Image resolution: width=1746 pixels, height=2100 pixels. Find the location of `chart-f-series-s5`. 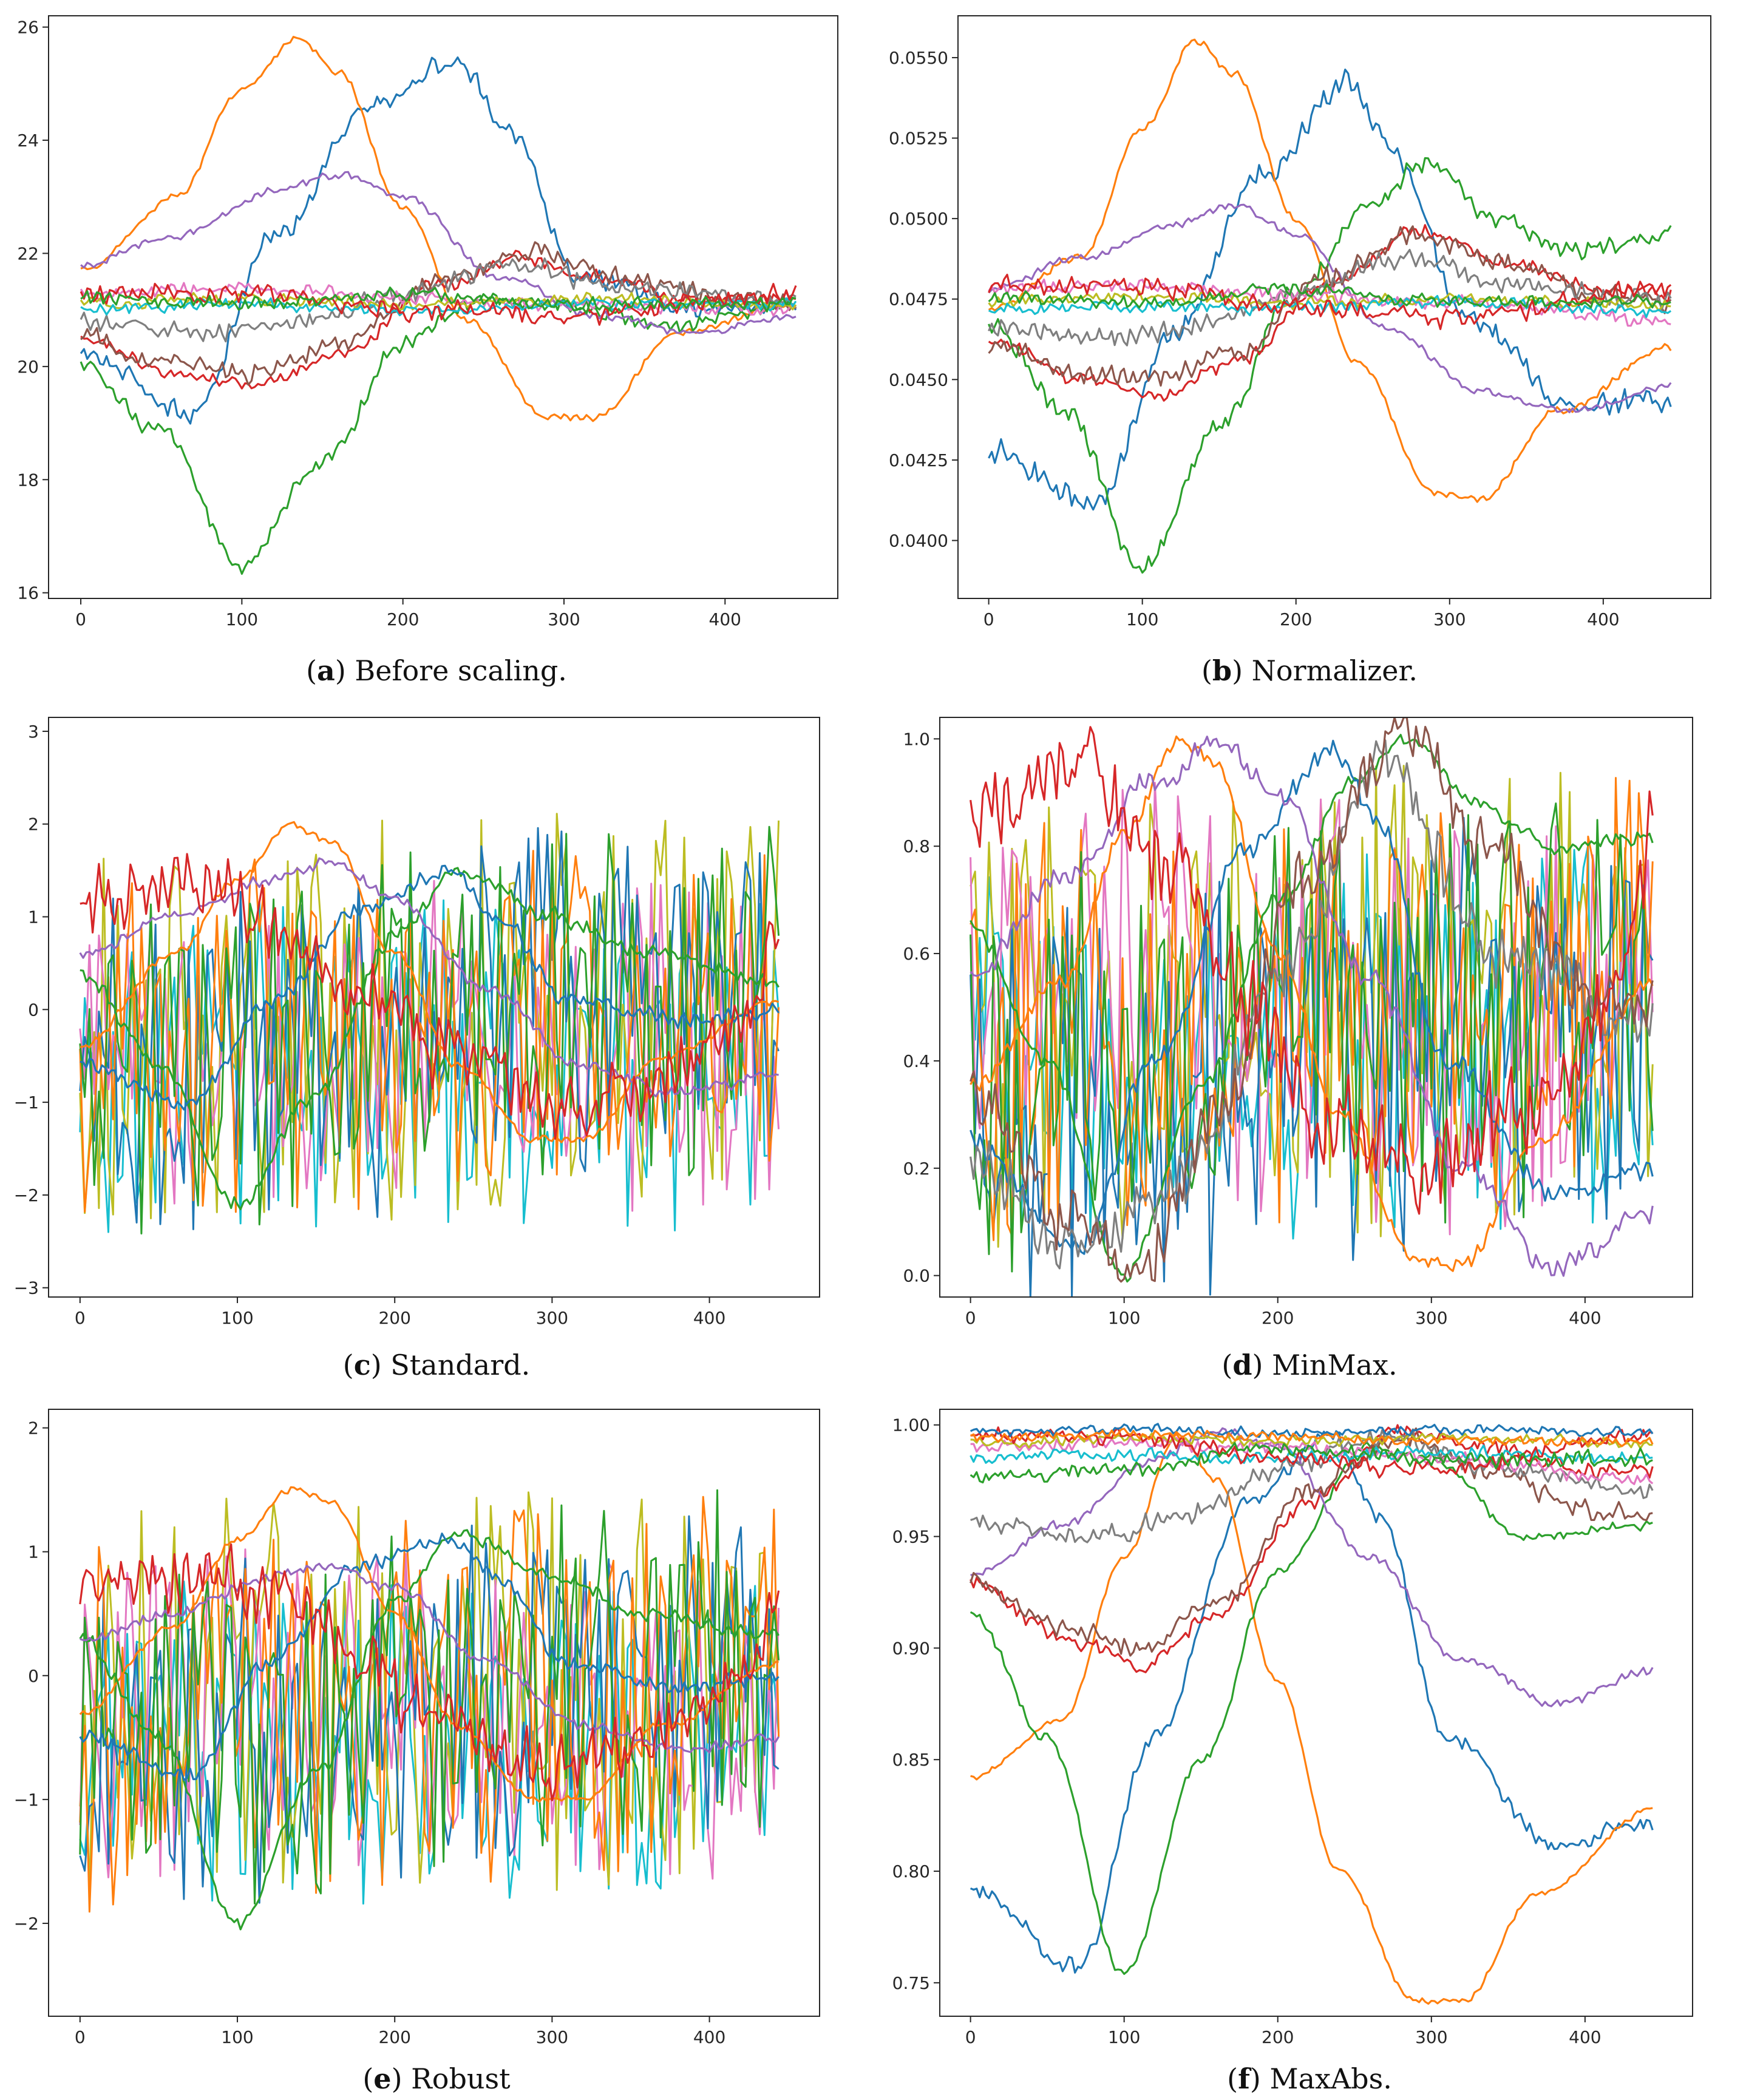

chart-f-series-s5 is located at coordinates (1311, 1542).